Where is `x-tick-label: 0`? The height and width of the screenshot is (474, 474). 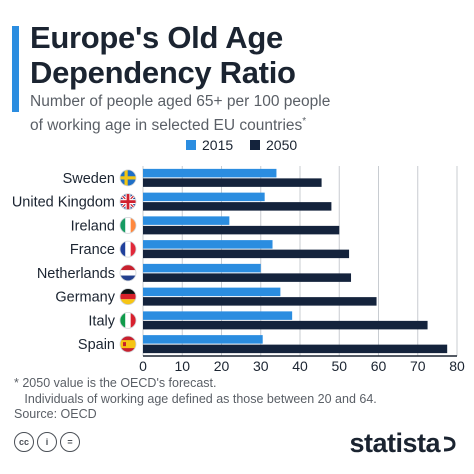
x-tick-label: 0 is located at coordinates (143, 366).